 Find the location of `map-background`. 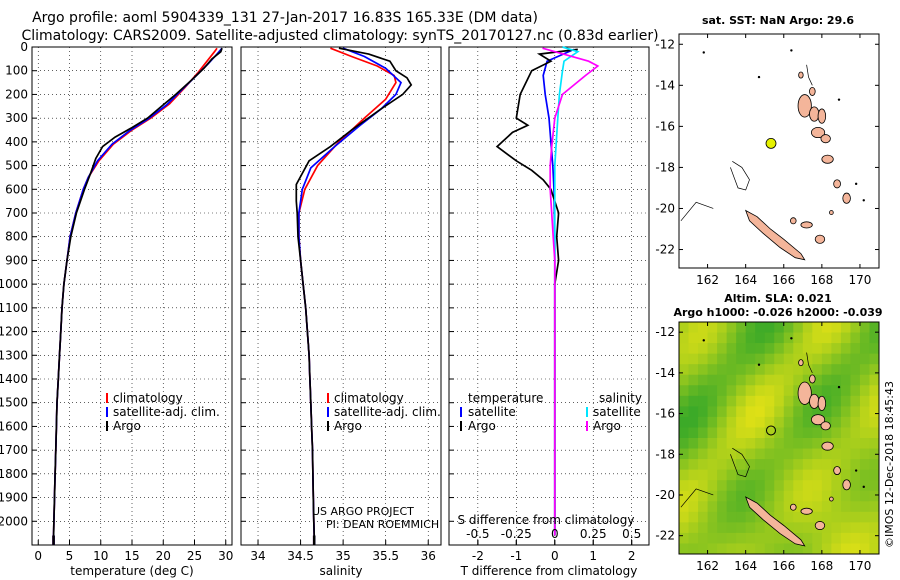

map-background is located at coordinates (779, 151).